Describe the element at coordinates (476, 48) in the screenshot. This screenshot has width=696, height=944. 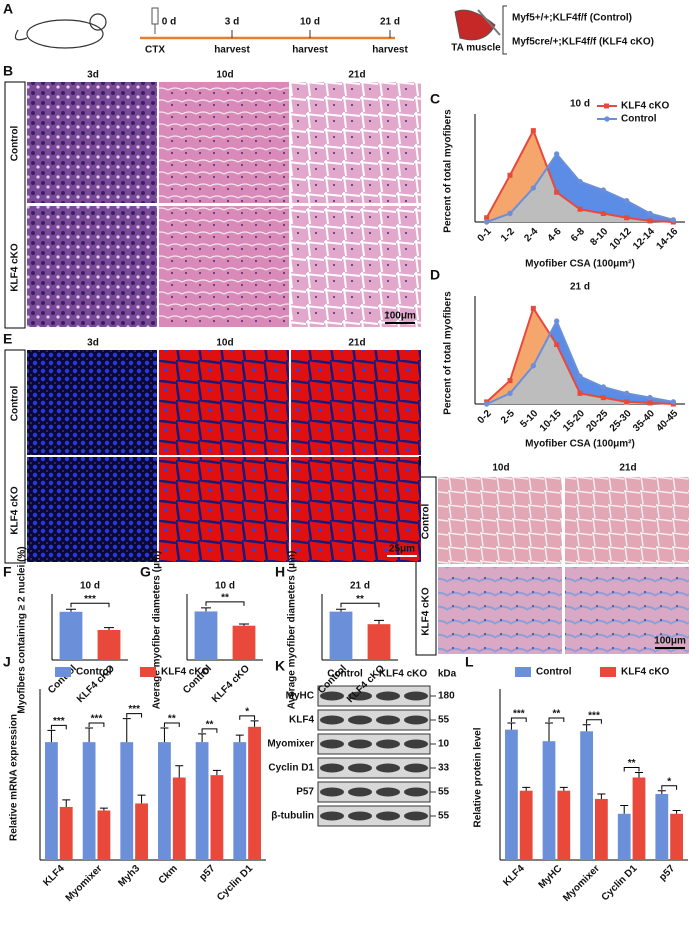
I see `muscle-label: TA muscle` at that location.